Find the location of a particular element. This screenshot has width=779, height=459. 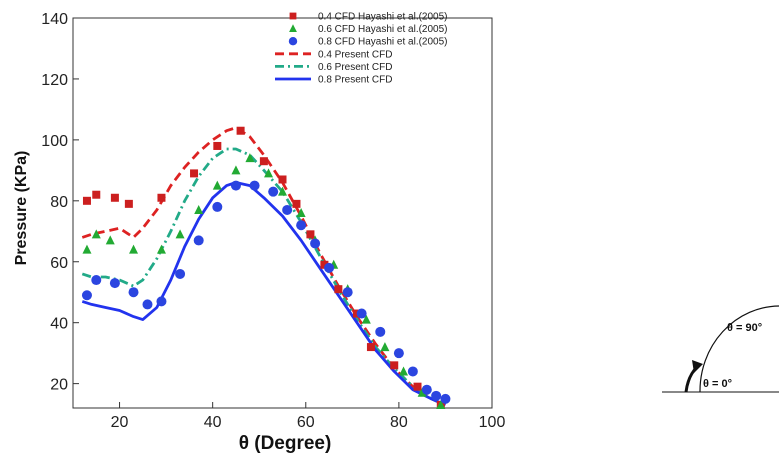

y-tick-label: 60 is located at coordinates (59, 263).